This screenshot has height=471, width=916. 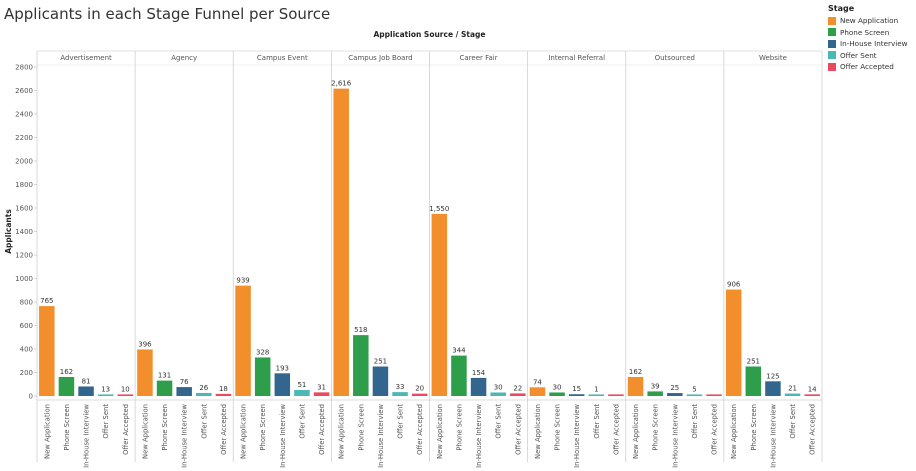 What do you see at coordinates (675, 58) in the screenshot?
I see `panel-header-label: Outsourced` at bounding box center [675, 58].